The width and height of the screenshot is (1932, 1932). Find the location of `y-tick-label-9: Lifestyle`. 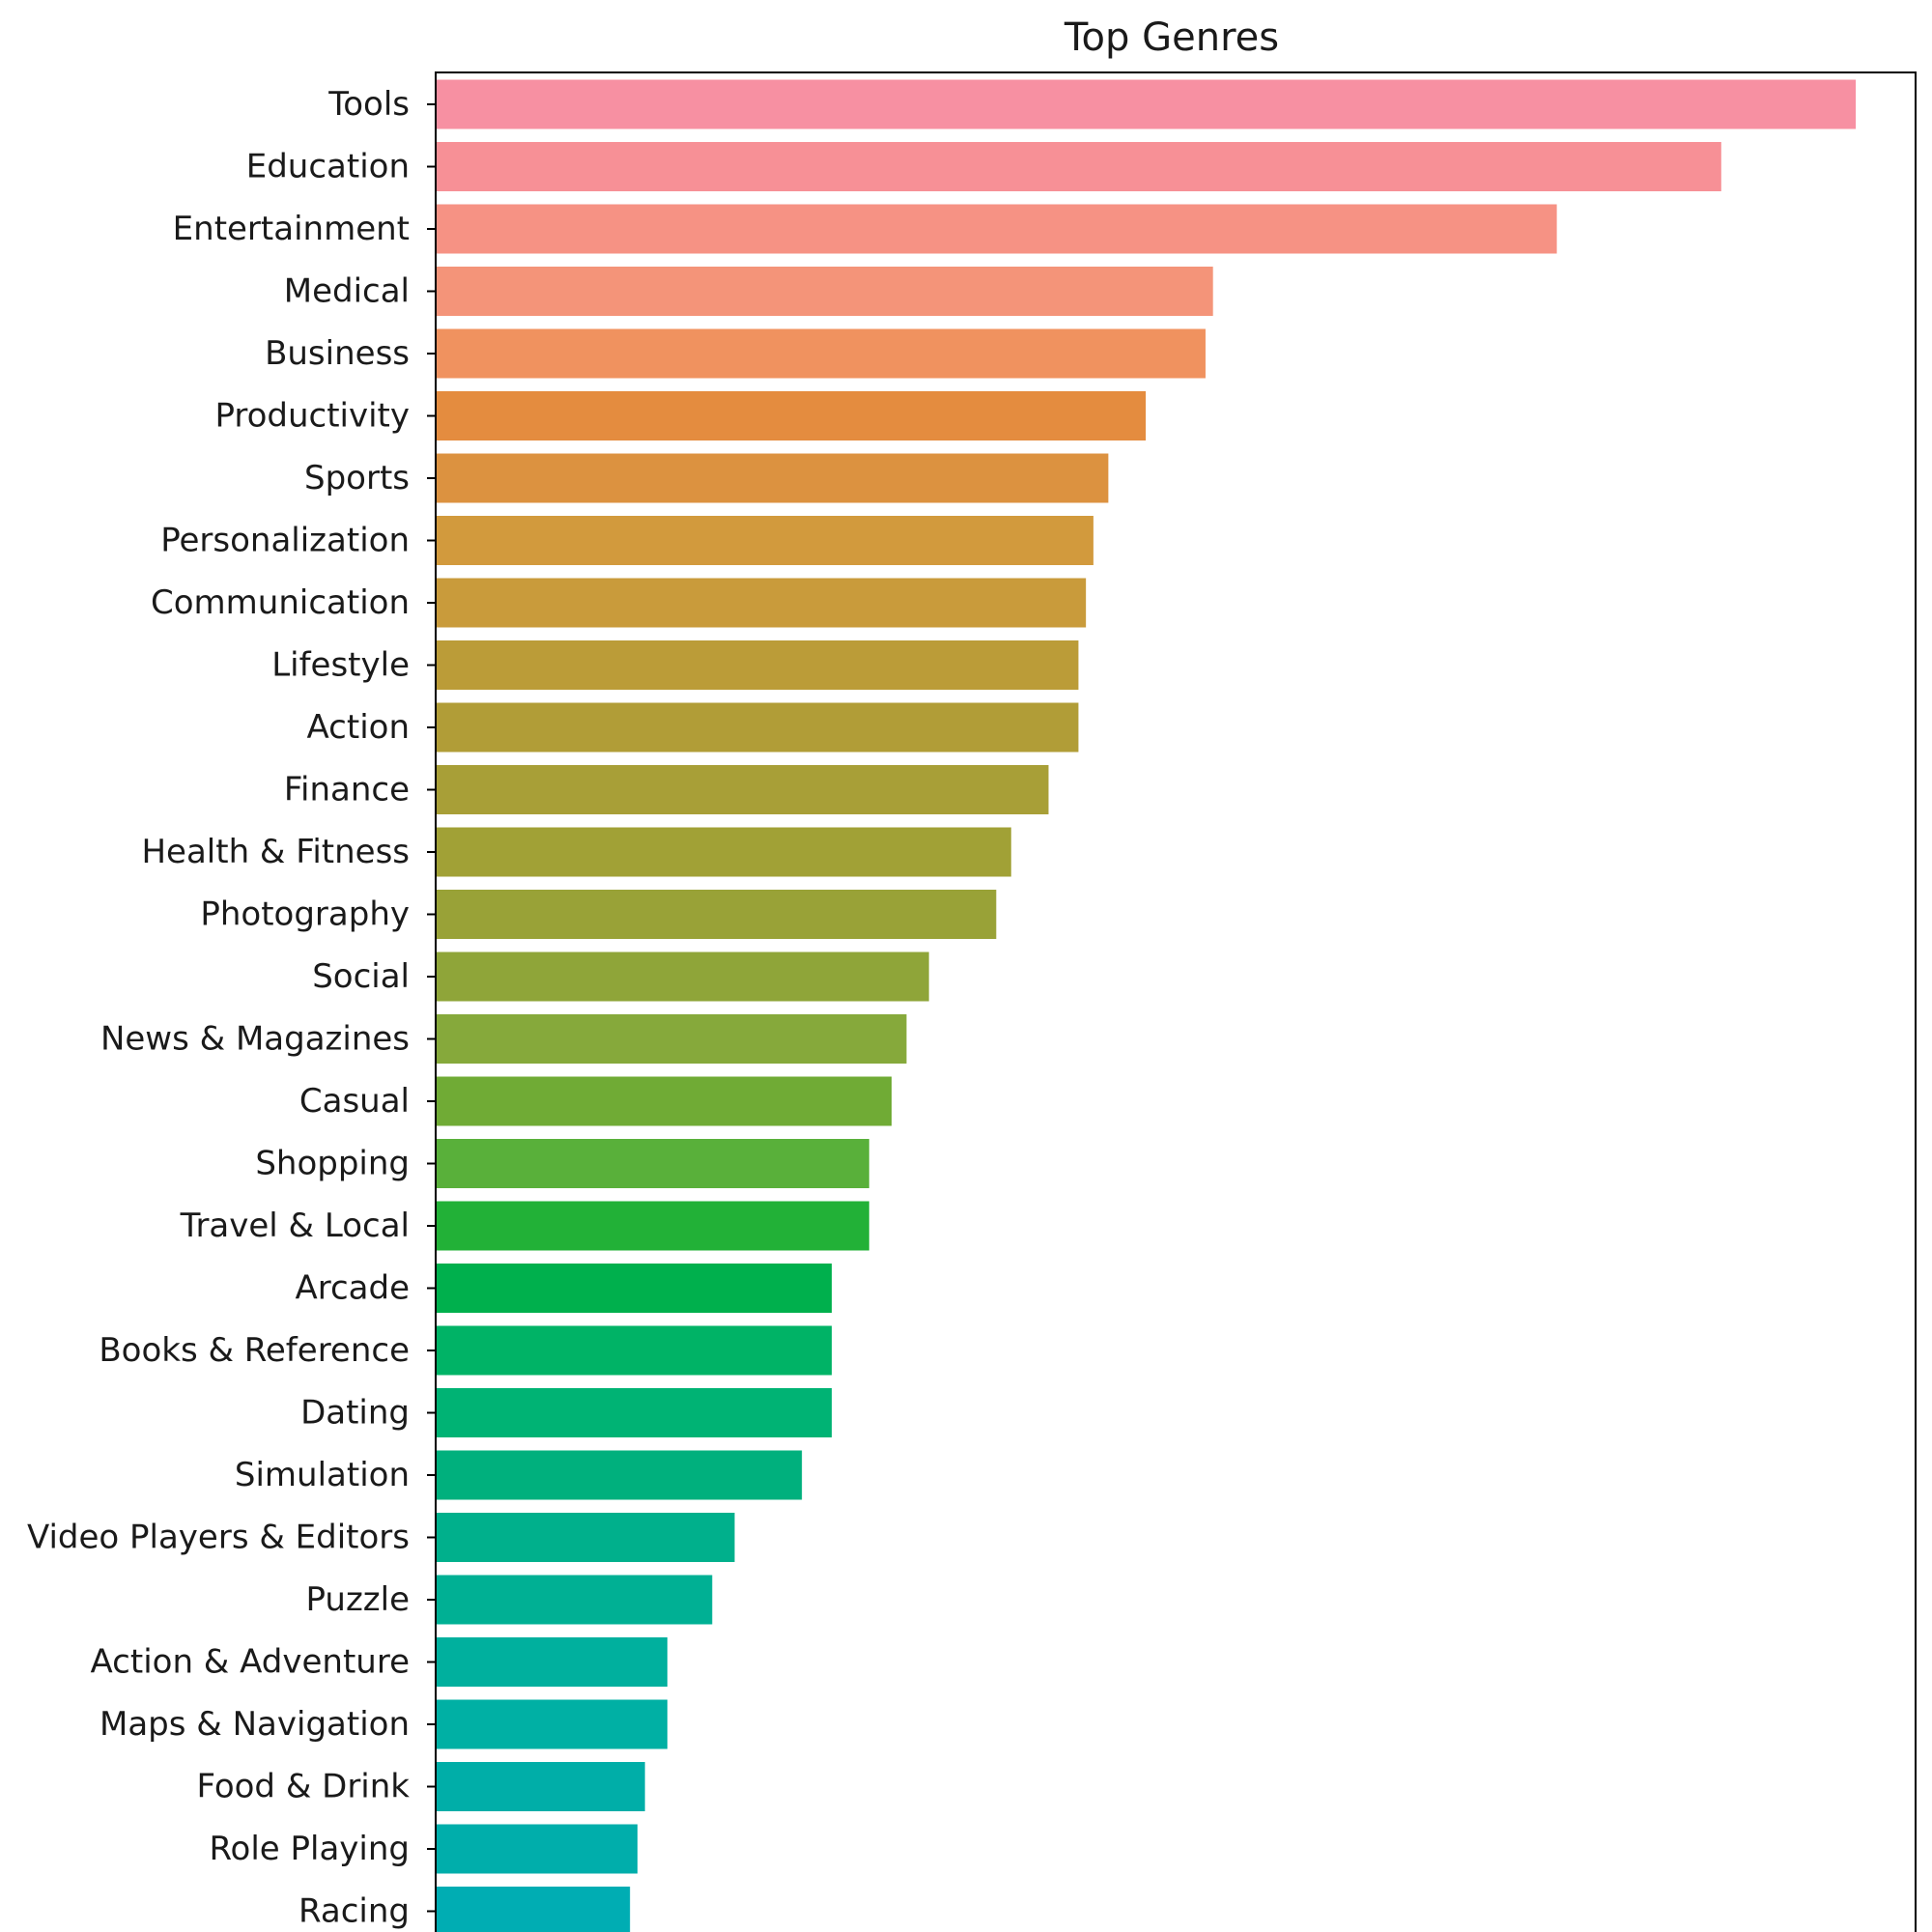

y-tick-label-9: Lifestyle is located at coordinates (340, 665).